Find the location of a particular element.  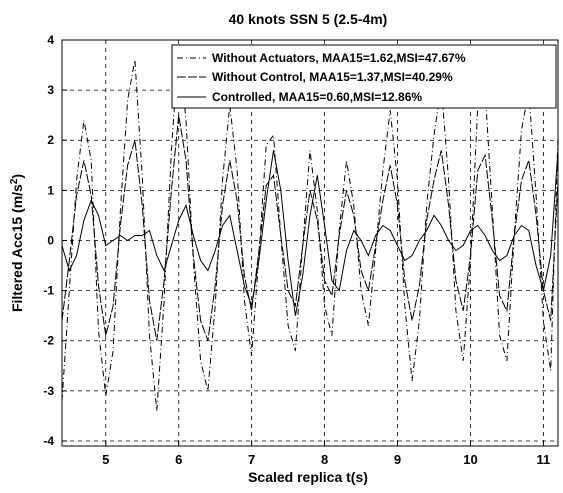

x-tick-label: 10 is located at coordinates (470, 459).